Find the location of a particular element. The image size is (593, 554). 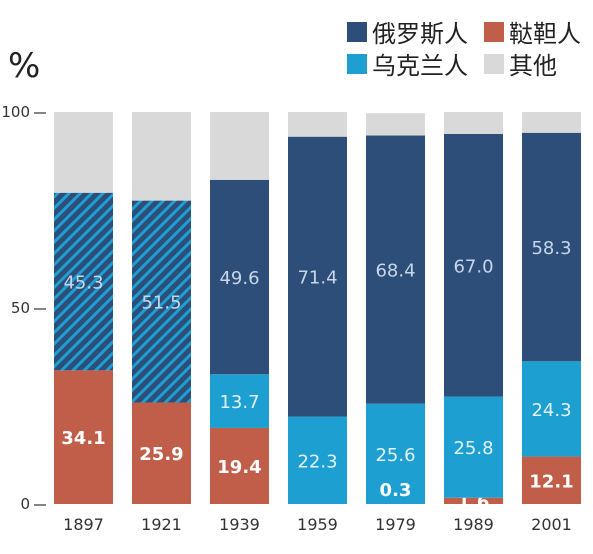

bar-segment-乌克兰人-1959 is located at coordinates (317, 460).